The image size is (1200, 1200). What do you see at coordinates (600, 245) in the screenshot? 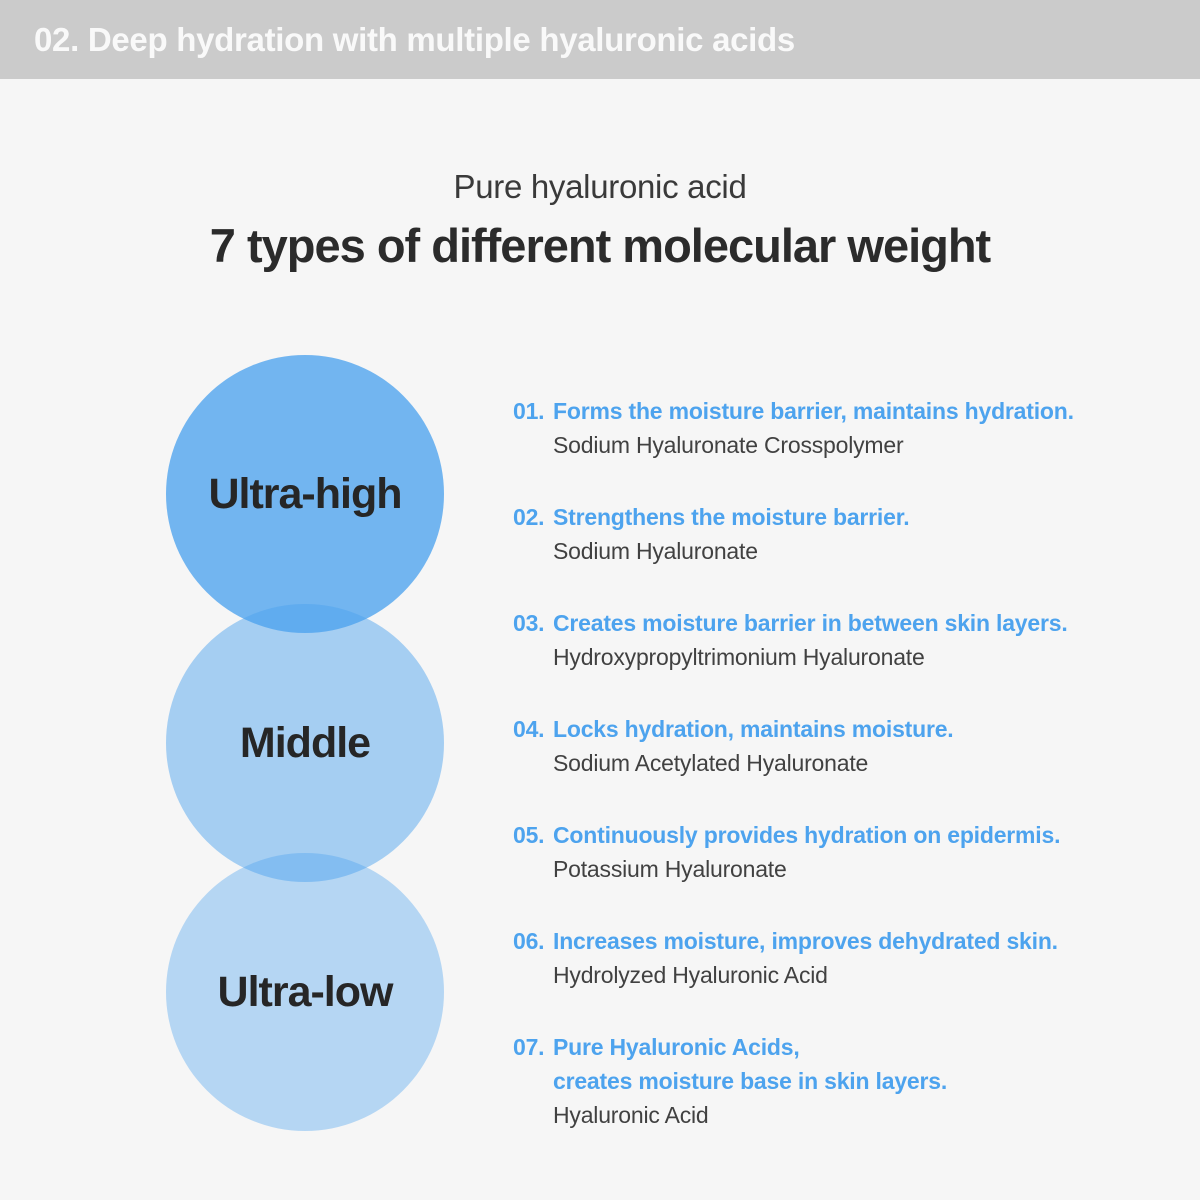
I see `page-title: 7 types of different molecular weight` at bounding box center [600, 245].